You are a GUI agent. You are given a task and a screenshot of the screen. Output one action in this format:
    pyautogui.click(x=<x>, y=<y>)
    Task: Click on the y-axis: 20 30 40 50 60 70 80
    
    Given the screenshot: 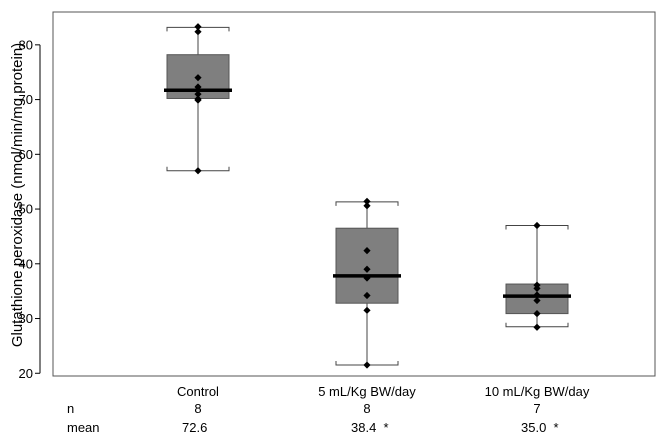 What is the action you would take?
    pyautogui.click(x=30, y=209)
    